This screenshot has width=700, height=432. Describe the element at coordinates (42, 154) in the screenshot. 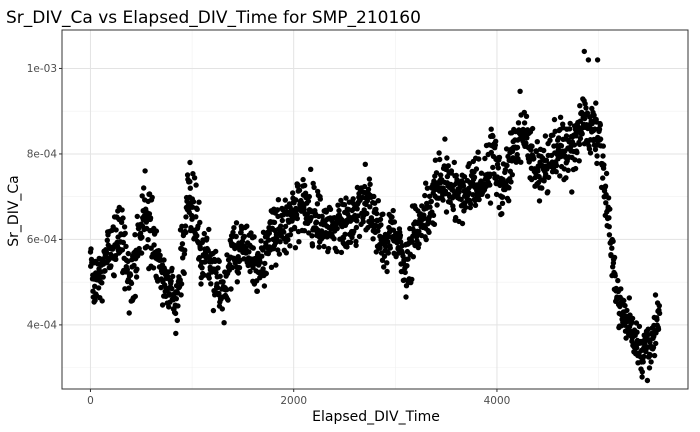

I see `y-tick-label: 8e-04` at that location.